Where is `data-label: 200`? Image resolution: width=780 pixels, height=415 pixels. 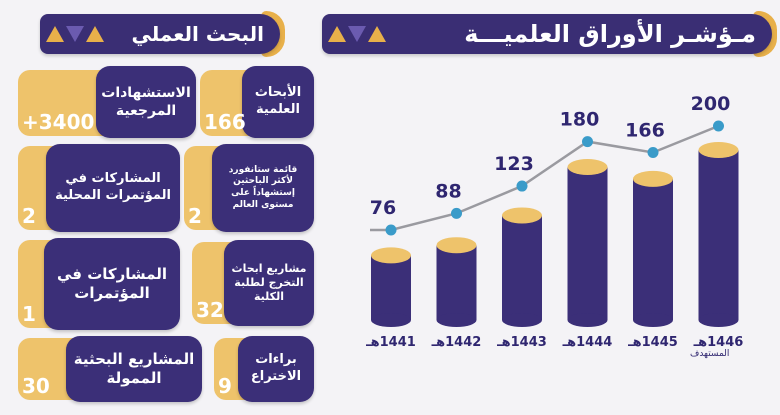 data-label: 200 is located at coordinates (711, 104).